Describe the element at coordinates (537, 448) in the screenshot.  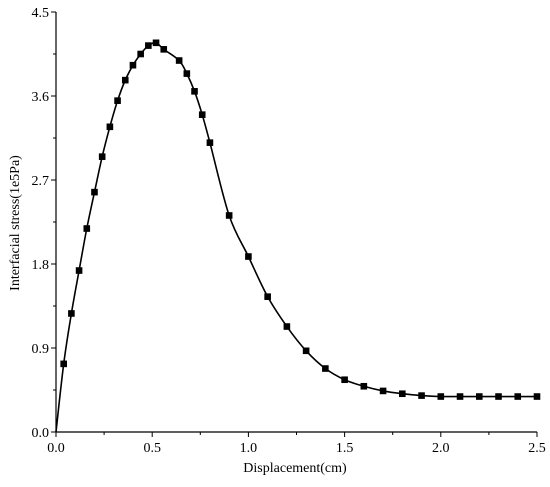
I see `x-tick-label: 2.5` at that location.